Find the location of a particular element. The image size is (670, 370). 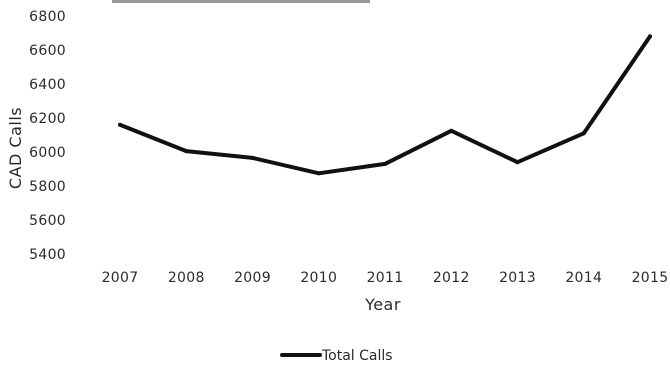

y-tick-label: 6800 is located at coordinates (47, 17).